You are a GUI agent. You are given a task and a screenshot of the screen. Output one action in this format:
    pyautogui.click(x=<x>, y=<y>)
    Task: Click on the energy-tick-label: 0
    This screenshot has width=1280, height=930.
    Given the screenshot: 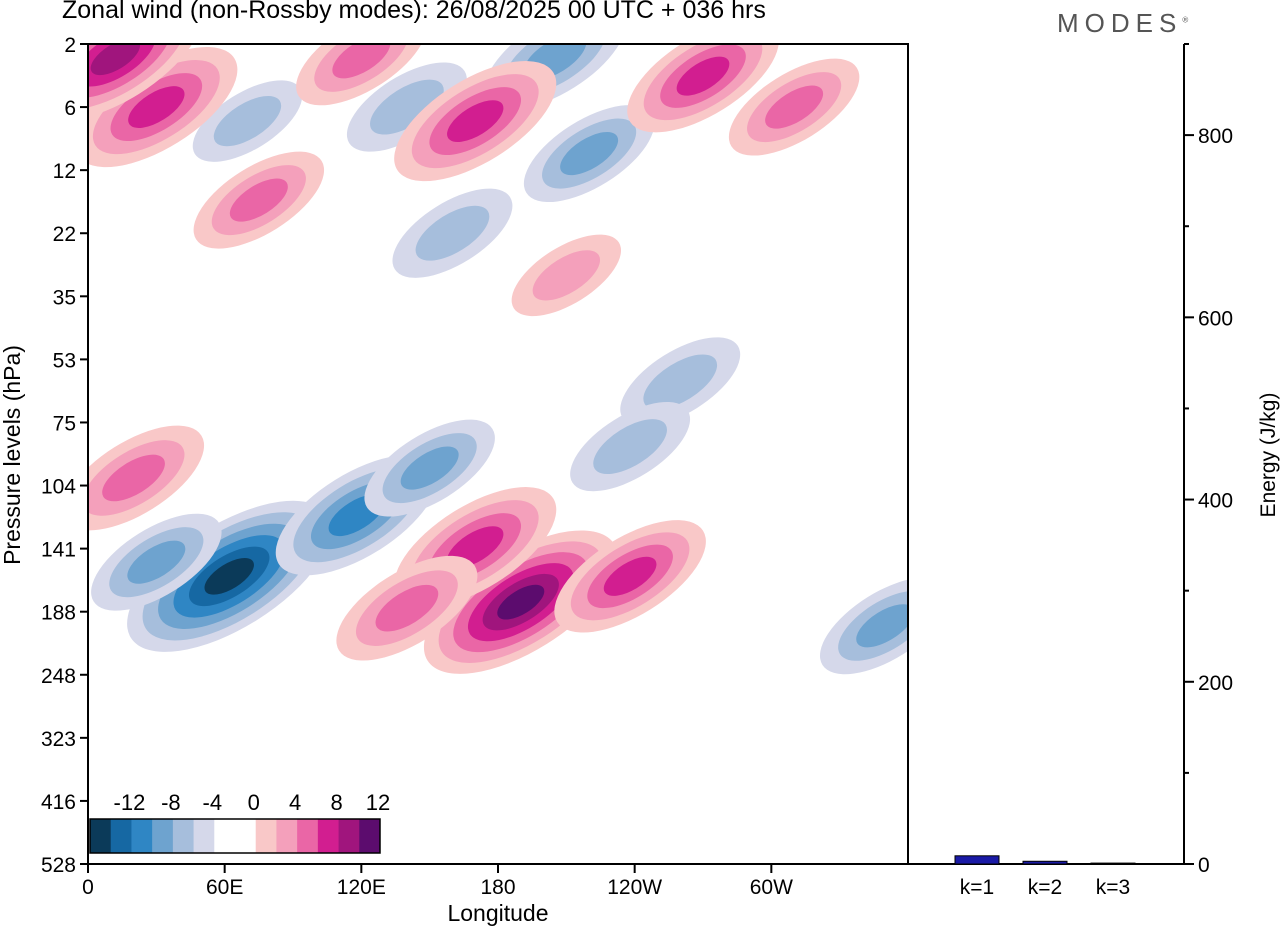 What is the action you would take?
    pyautogui.click(x=1204, y=865)
    